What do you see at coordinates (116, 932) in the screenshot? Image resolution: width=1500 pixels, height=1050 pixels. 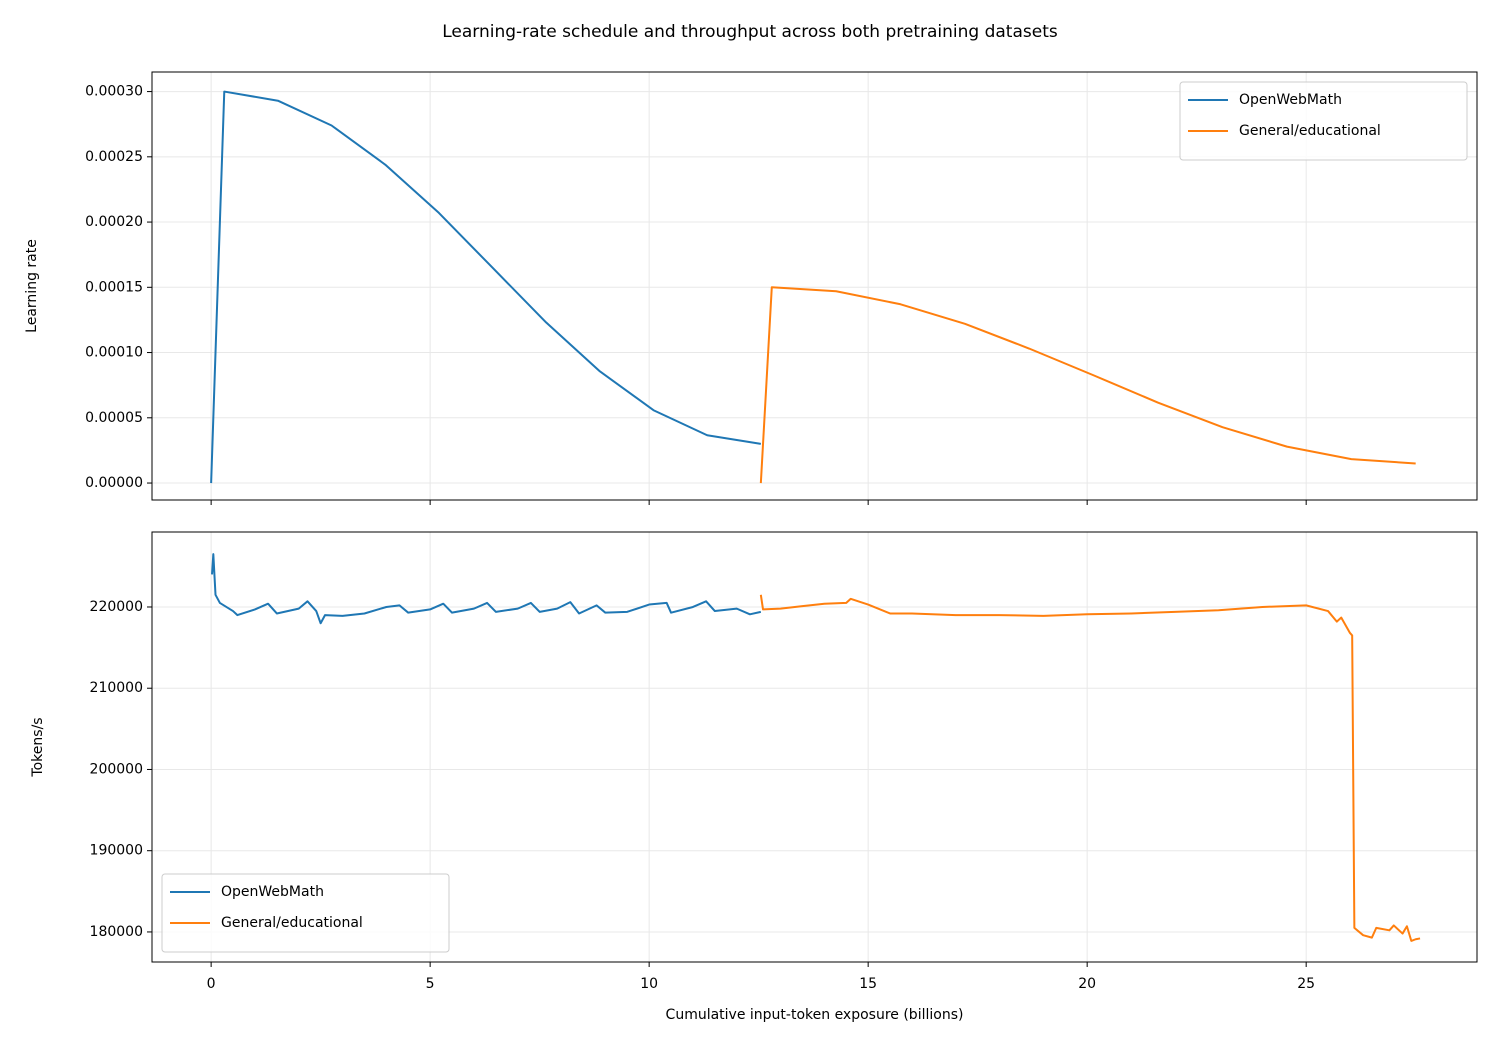 I see `y-tick-label: 180000` at bounding box center [116, 932].